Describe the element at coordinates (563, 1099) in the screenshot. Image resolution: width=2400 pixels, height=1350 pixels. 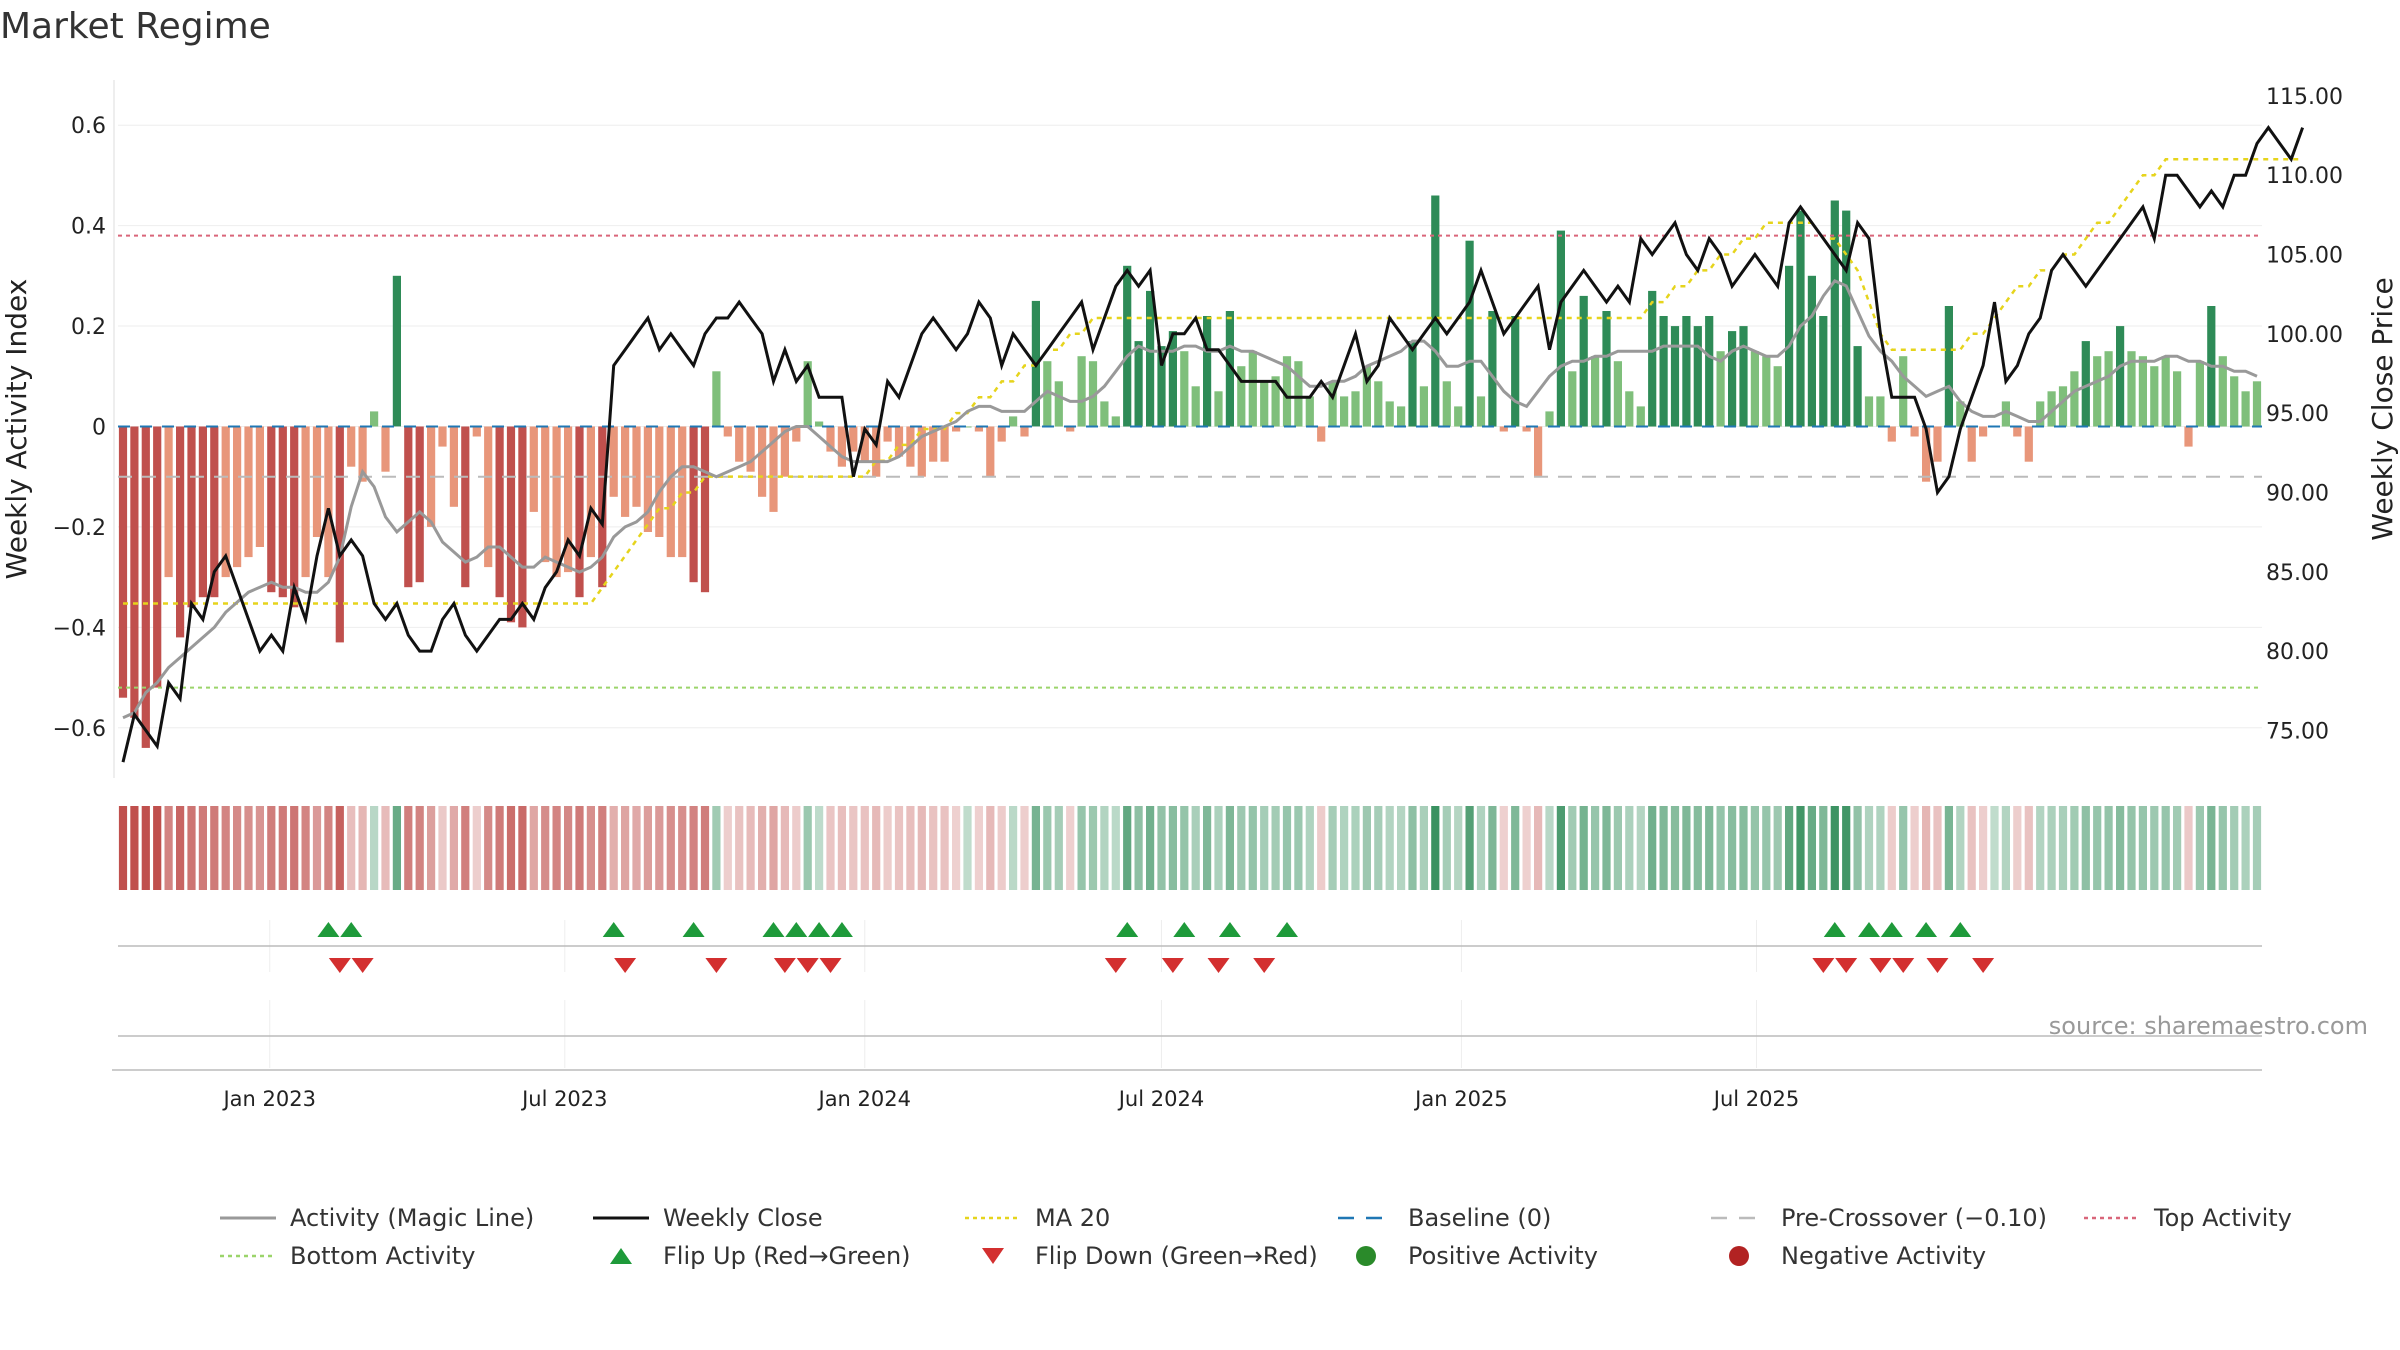
I see `date-tick-label: Jul 2023` at that location.